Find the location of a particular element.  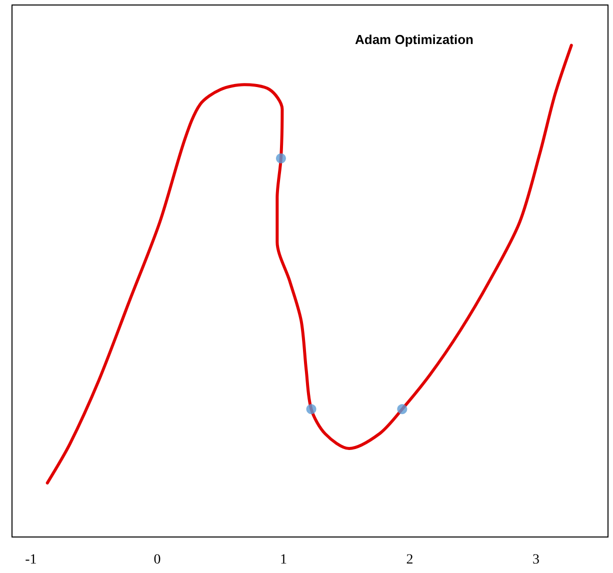

x-tick-label: 0 is located at coordinates (157, 560).